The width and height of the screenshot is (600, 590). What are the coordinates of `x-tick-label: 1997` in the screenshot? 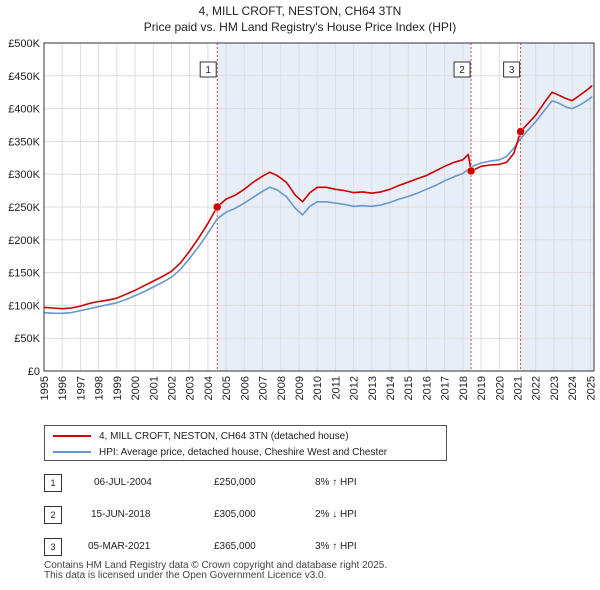 It's located at (81, 388).